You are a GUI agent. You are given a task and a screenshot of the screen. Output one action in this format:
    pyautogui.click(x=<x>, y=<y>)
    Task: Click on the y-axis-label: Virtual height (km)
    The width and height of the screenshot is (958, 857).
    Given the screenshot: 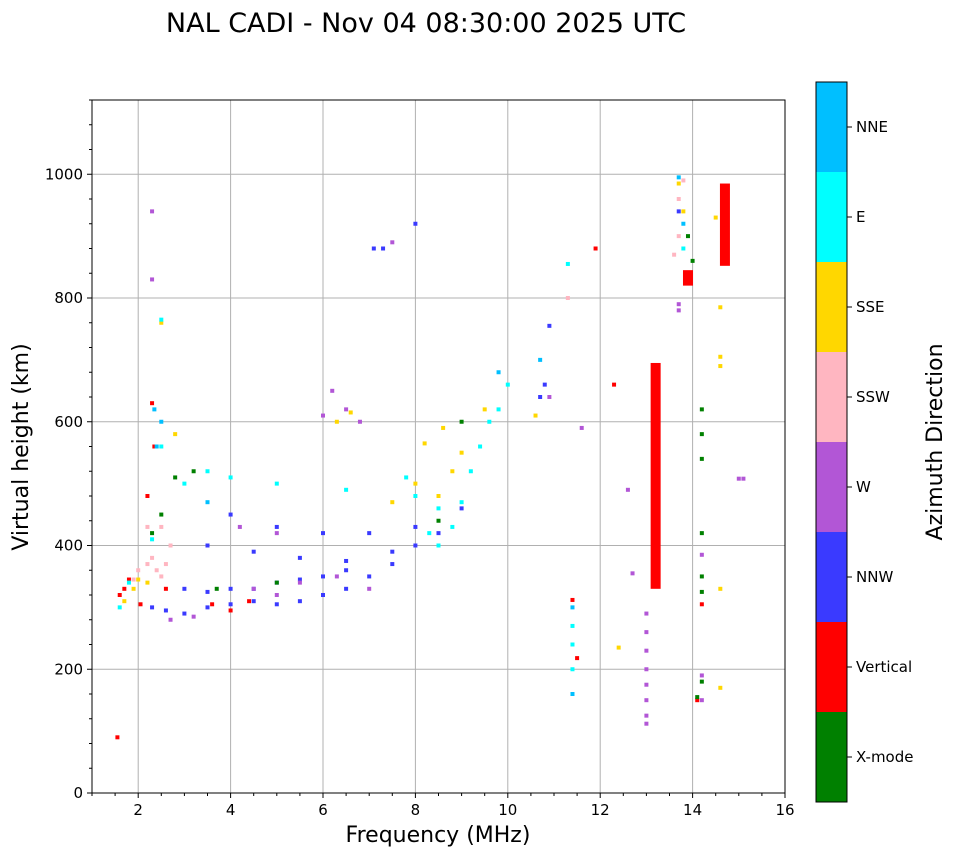 What is the action you would take?
    pyautogui.click(x=21, y=446)
    